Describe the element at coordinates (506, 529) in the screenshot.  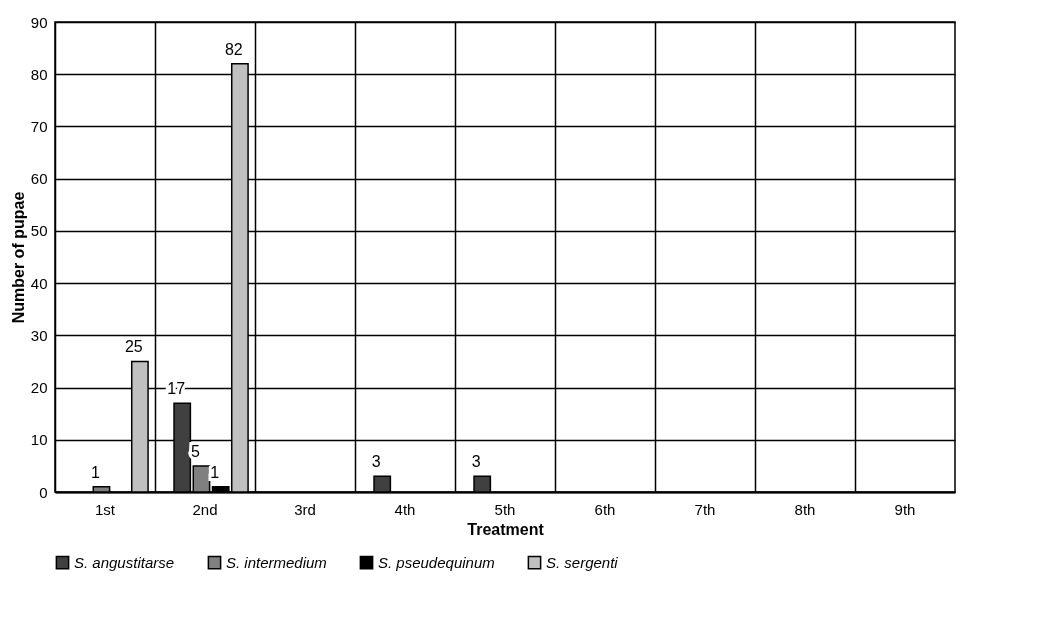
I see `x-axis-title: Treatment` at that location.